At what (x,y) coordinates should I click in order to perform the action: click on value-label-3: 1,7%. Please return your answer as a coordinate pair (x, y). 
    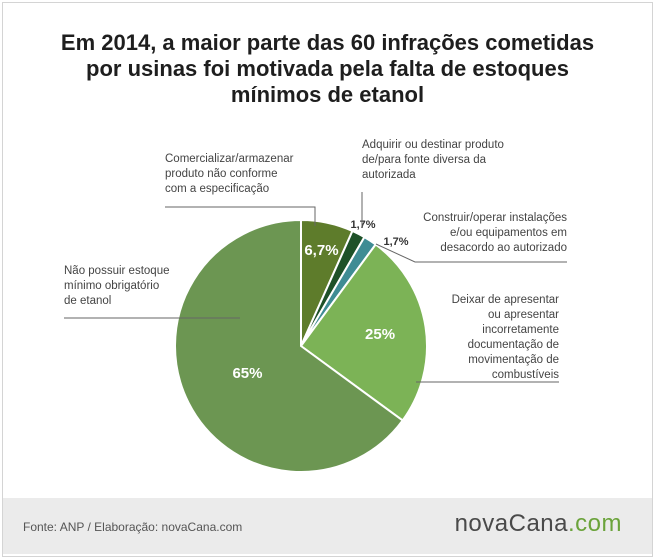
    Looking at the image, I should click on (395, 242).